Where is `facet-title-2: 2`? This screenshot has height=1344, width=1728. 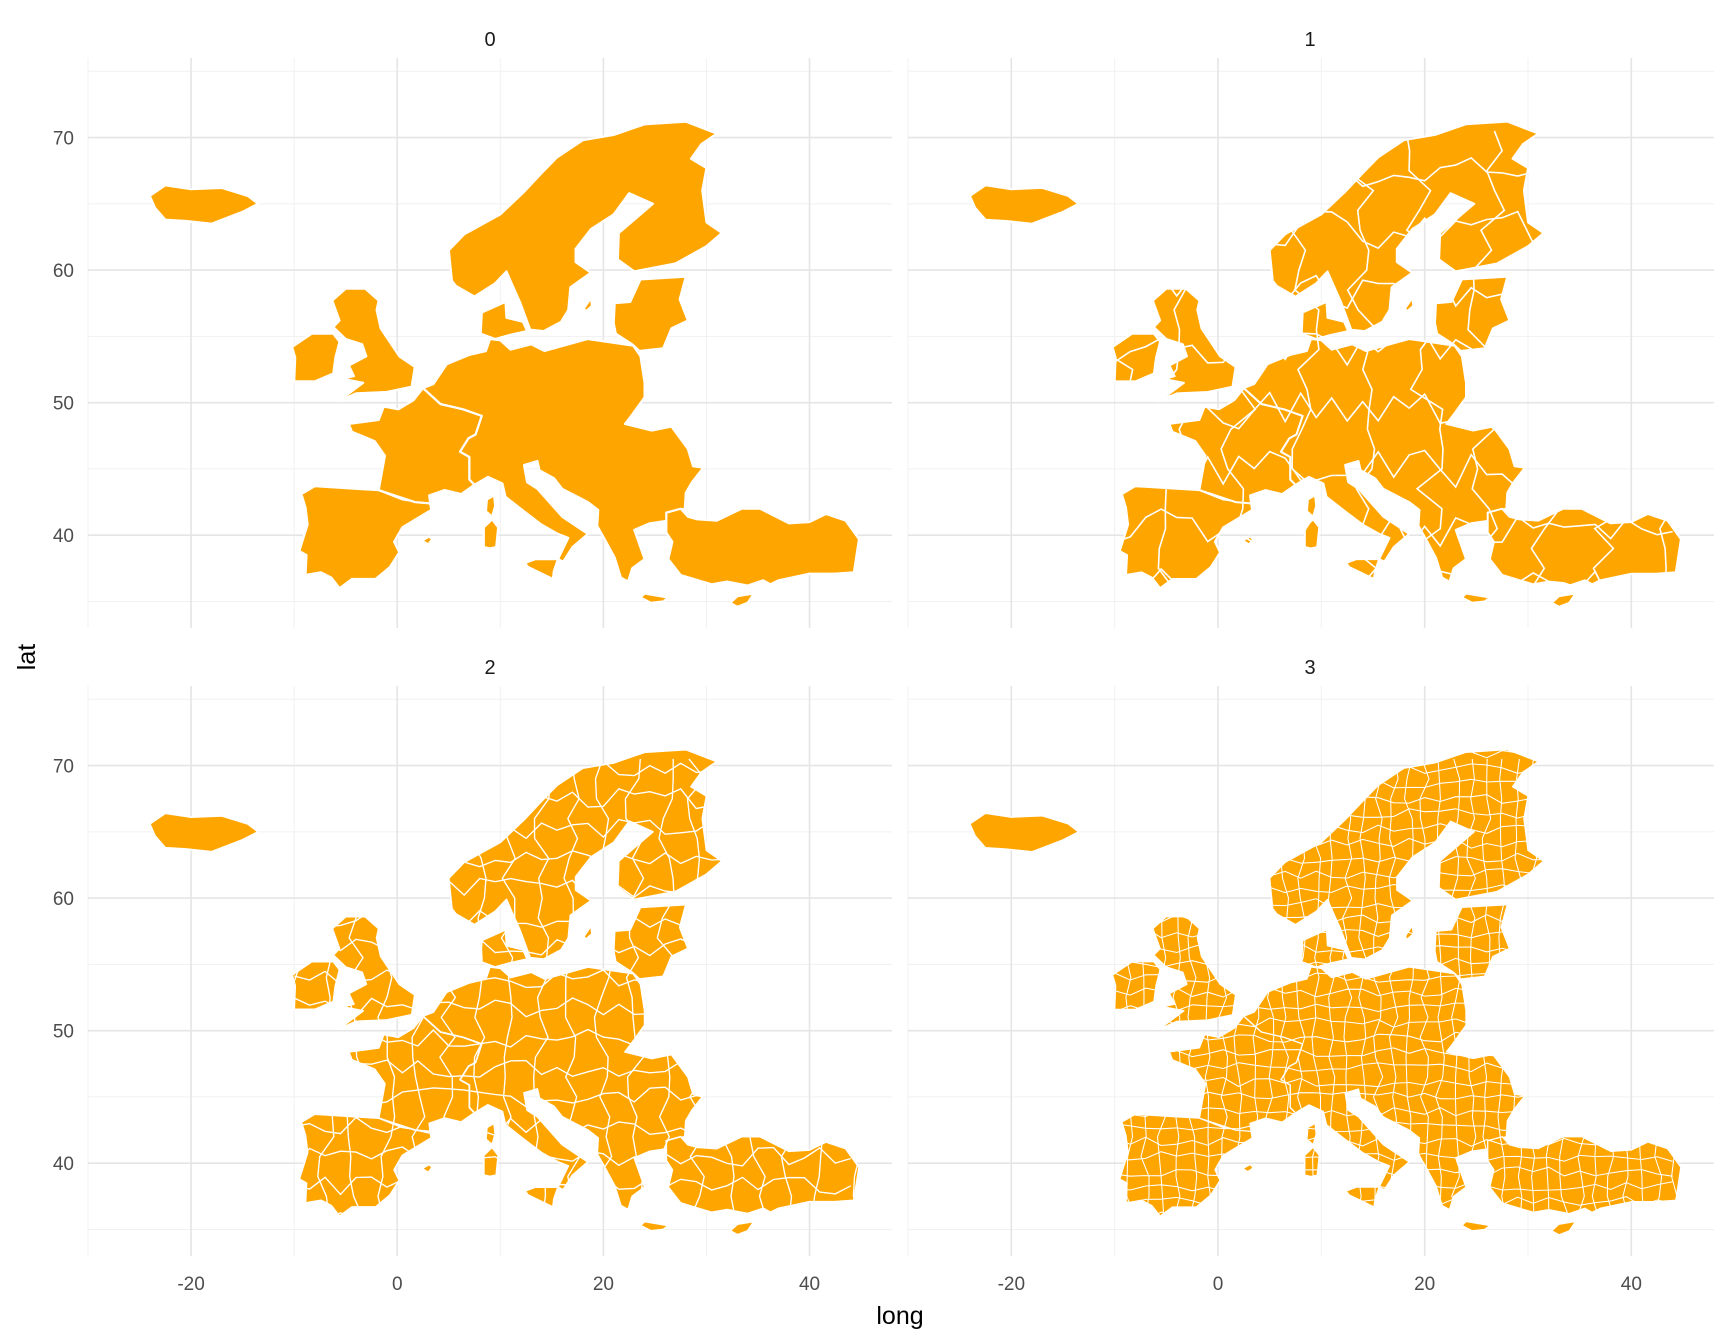 facet-title-2: 2 is located at coordinates (489, 668).